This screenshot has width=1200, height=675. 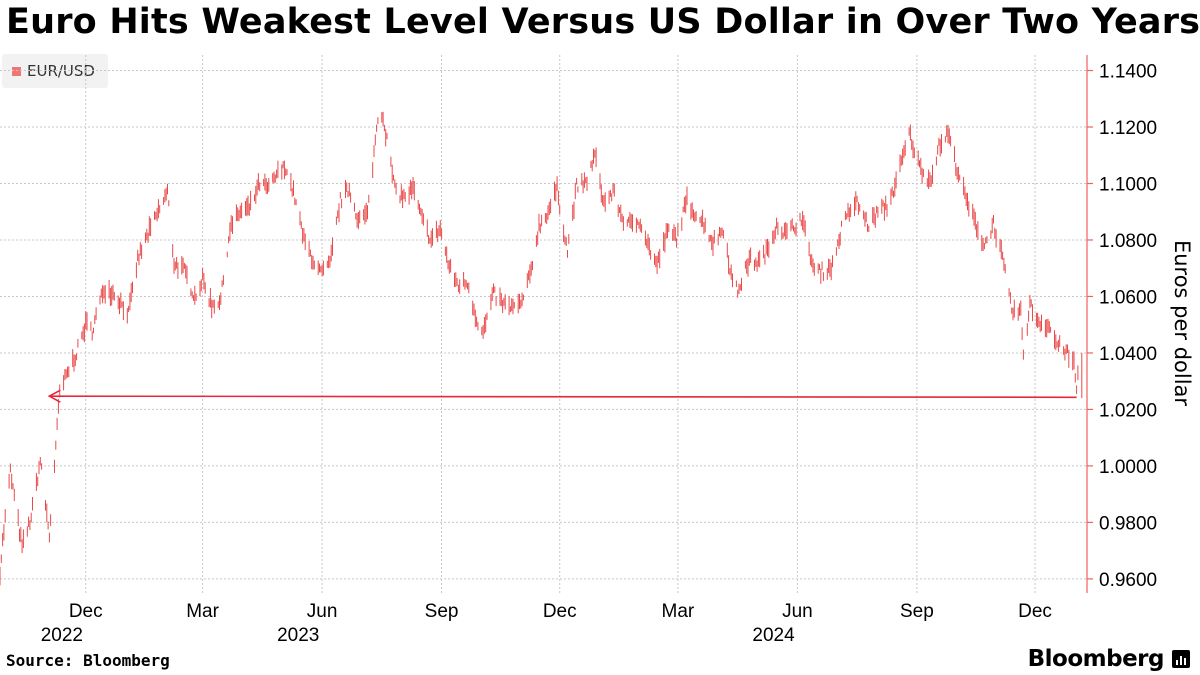 I want to click on x-year-label: 2024, so click(x=773, y=635).